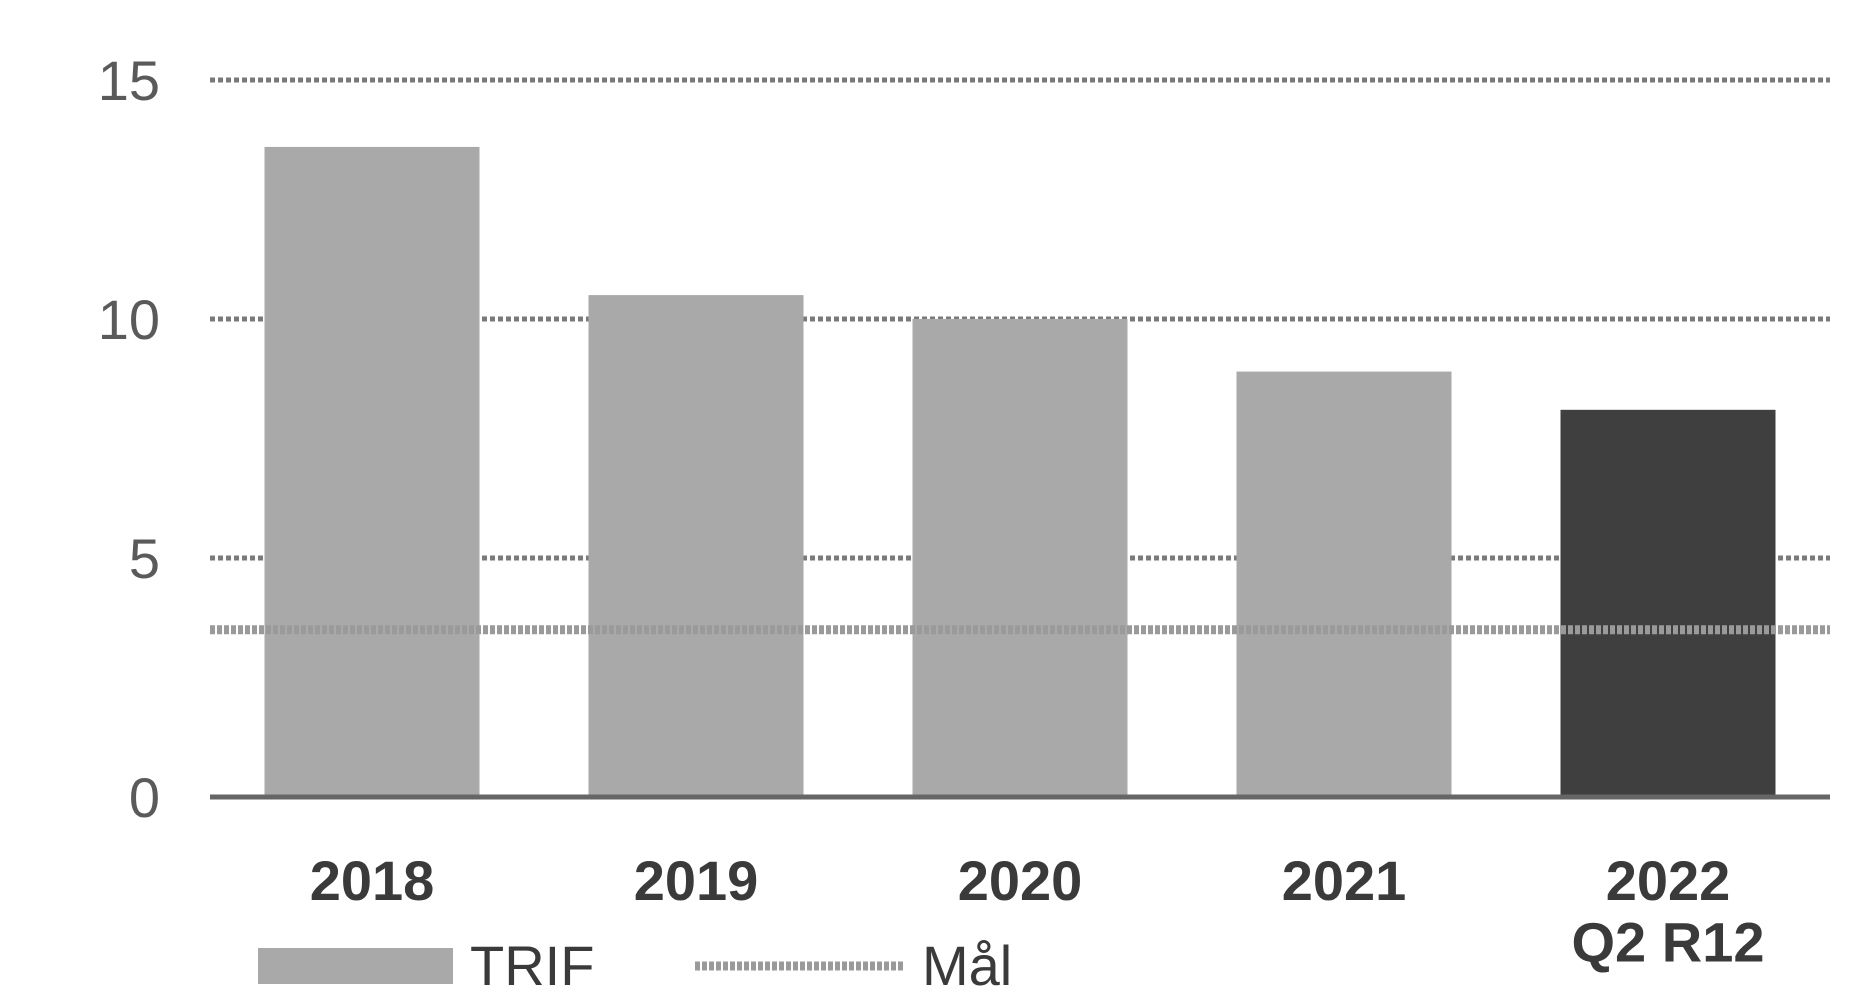 The width and height of the screenshot is (1866, 998). I want to click on x-tick-label-2: 2020, so click(1020, 880).